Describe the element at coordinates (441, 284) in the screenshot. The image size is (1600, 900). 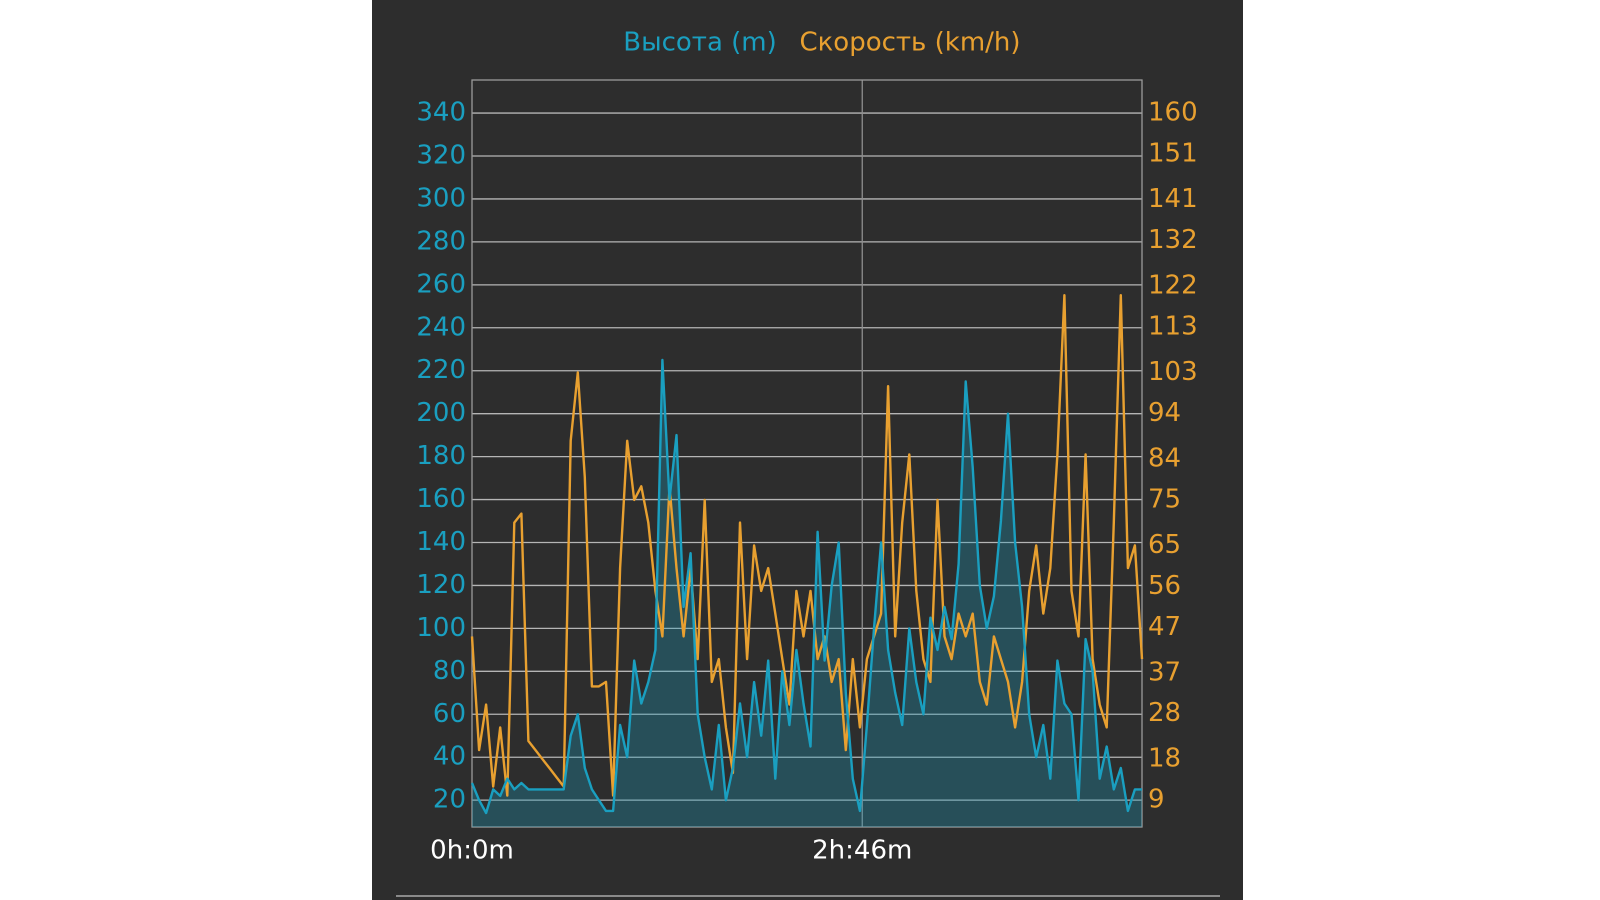
I see `y-tick-label: 260` at that location.